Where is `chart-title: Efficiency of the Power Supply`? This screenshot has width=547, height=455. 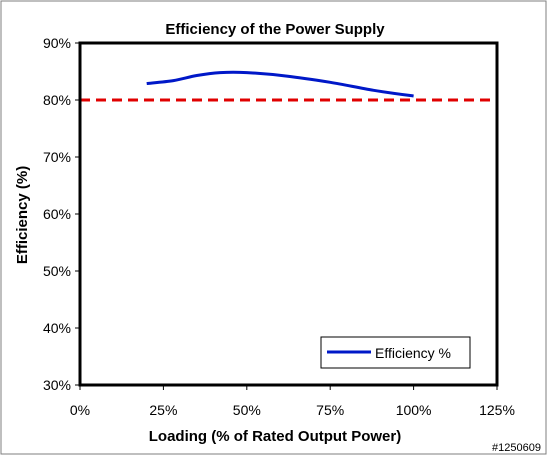 chart-title: Efficiency of the Power Supply is located at coordinates (275, 29).